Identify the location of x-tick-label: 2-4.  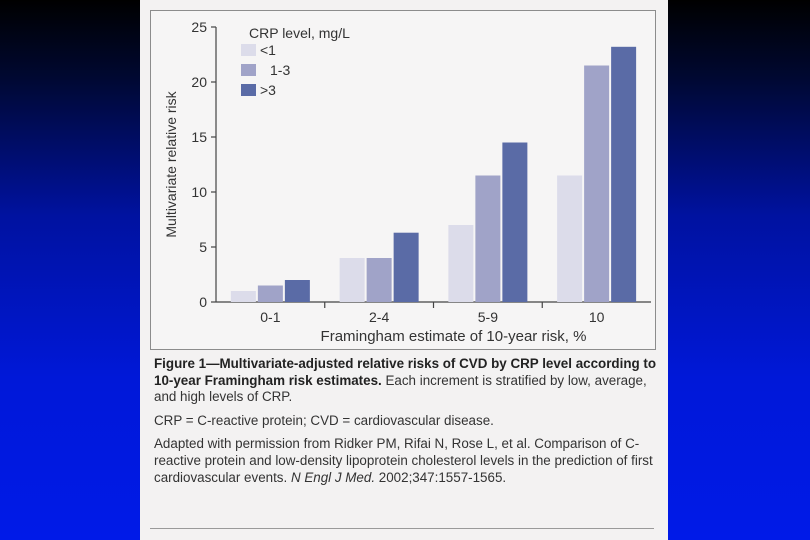
(379, 317).